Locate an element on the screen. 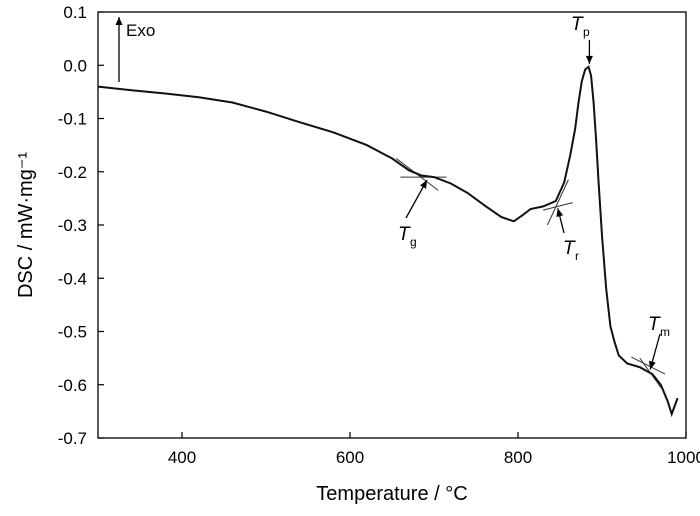 The height and width of the screenshot is (516, 700). y-axis-ticks: 0.1 0.0 -0.1 -0.2 -0.3 -0.4 -0.5 -0.6 -0.7 is located at coordinates (81, 225).